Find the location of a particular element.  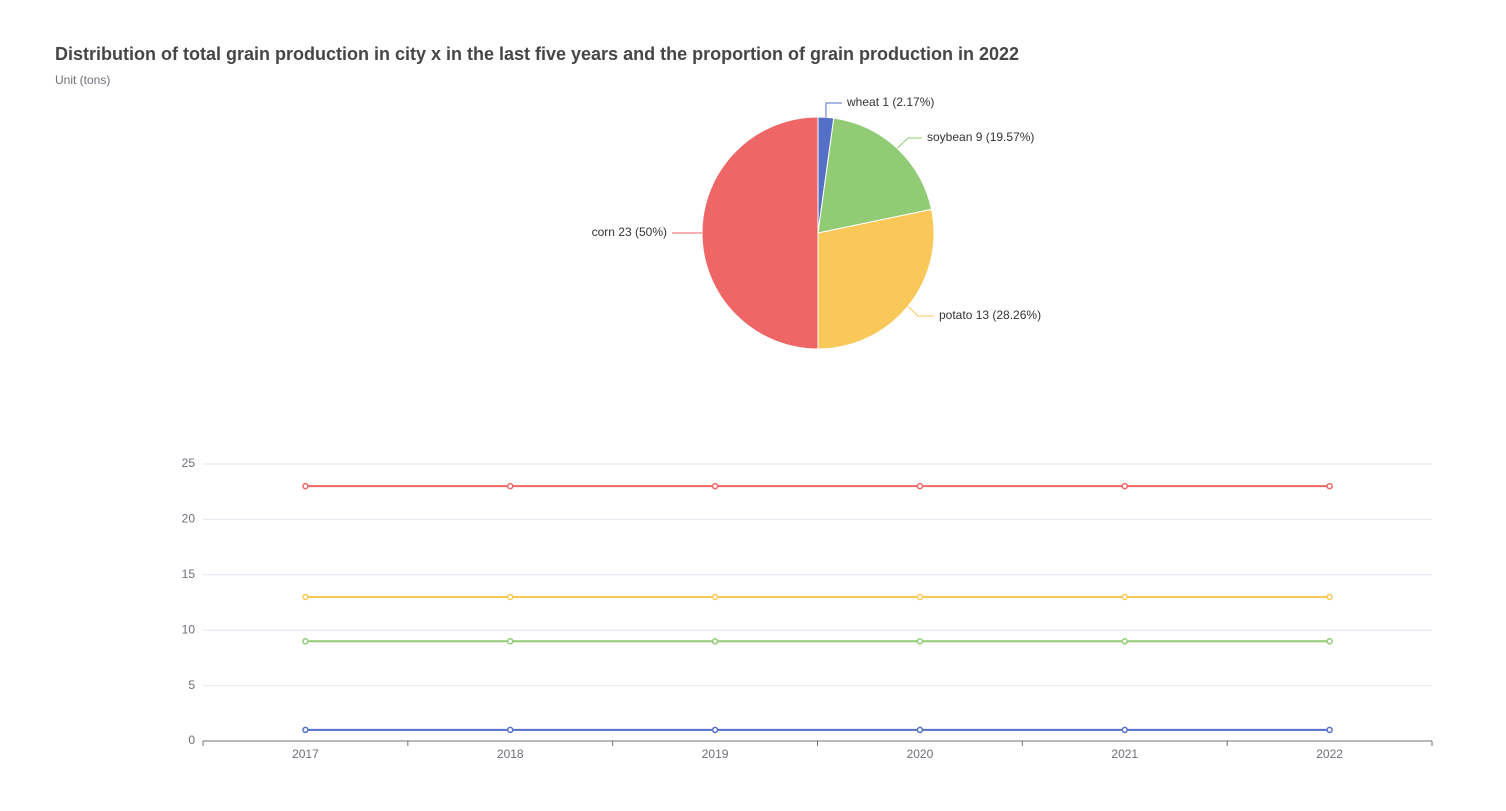

series-point-0-2019 is located at coordinates (715, 486).